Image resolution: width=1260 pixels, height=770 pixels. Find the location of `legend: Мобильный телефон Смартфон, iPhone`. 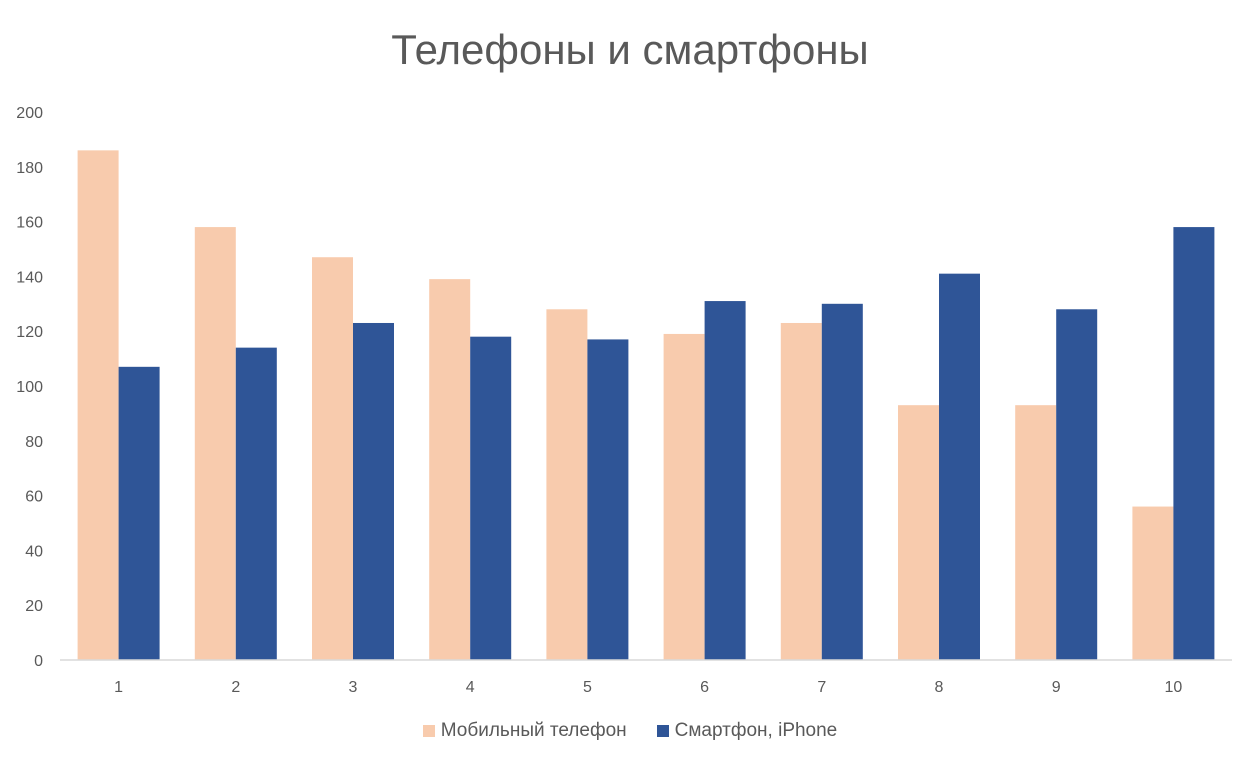

legend: Мобильный телефон Смартфон, iPhone is located at coordinates (630, 731).